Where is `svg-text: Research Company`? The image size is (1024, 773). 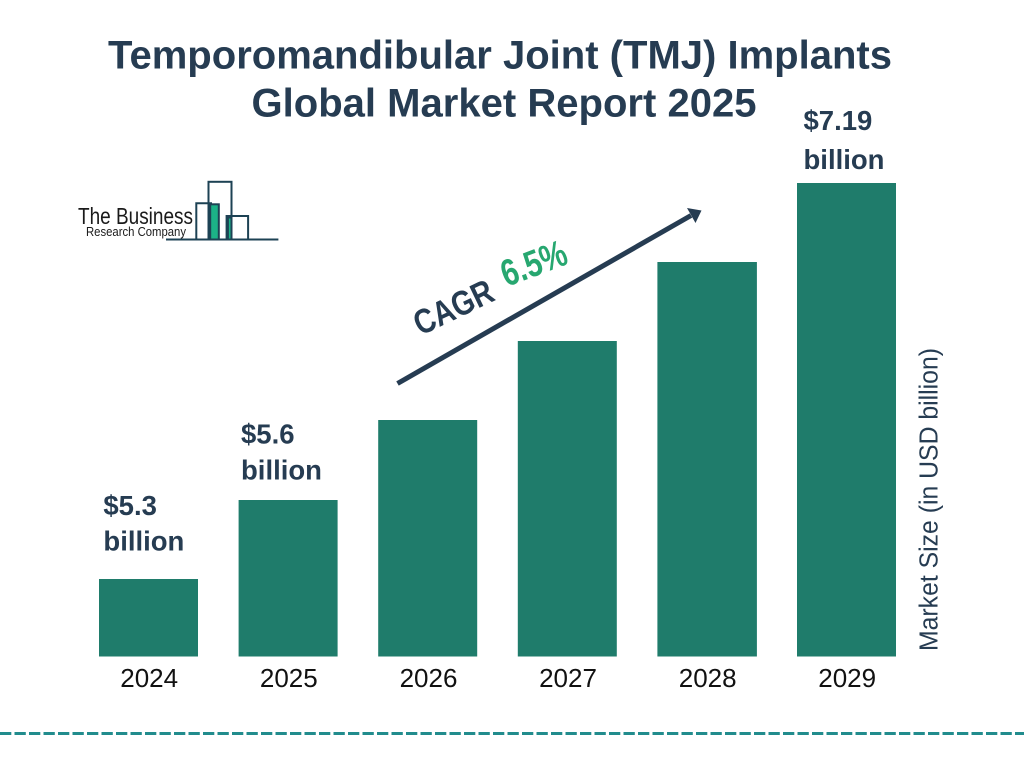
svg-text: Research Company is located at coordinates (136, 232).